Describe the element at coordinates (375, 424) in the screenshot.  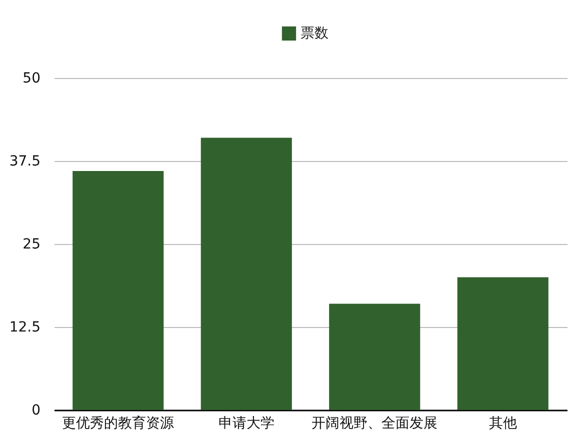
I see `x-tick-label: 开阔视野、全面发展` at that location.